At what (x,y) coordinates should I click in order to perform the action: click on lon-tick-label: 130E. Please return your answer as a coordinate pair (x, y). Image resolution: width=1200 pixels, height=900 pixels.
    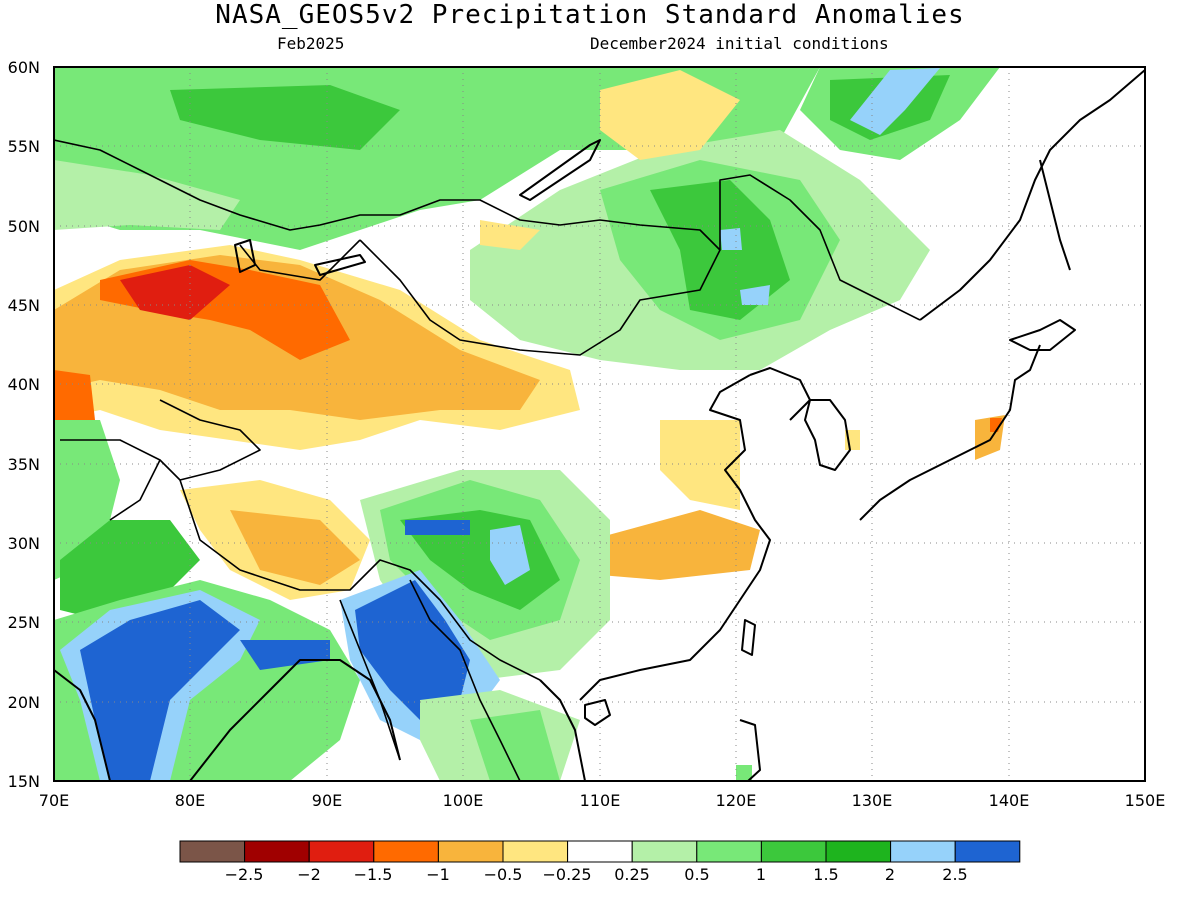
    Looking at the image, I should click on (872, 800).